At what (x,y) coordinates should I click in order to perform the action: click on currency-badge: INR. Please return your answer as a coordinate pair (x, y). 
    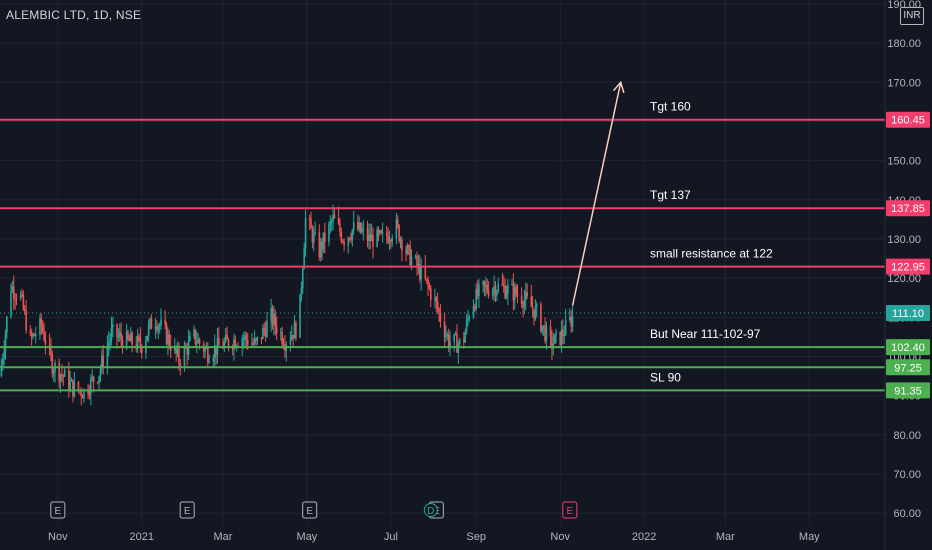
    Looking at the image, I should click on (912, 16).